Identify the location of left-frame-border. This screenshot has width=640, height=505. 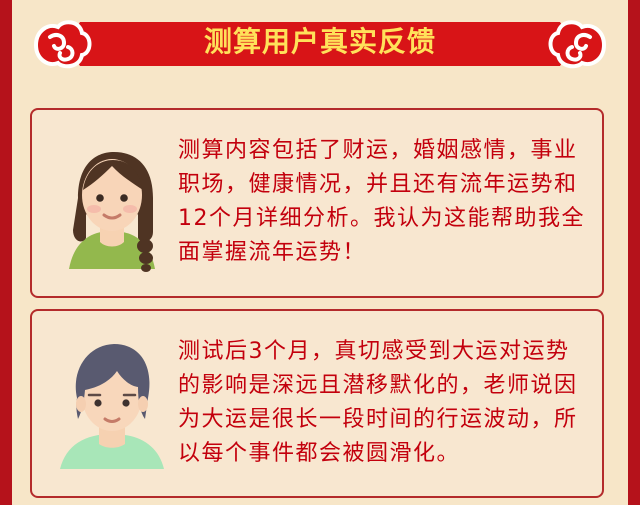
(6, 252).